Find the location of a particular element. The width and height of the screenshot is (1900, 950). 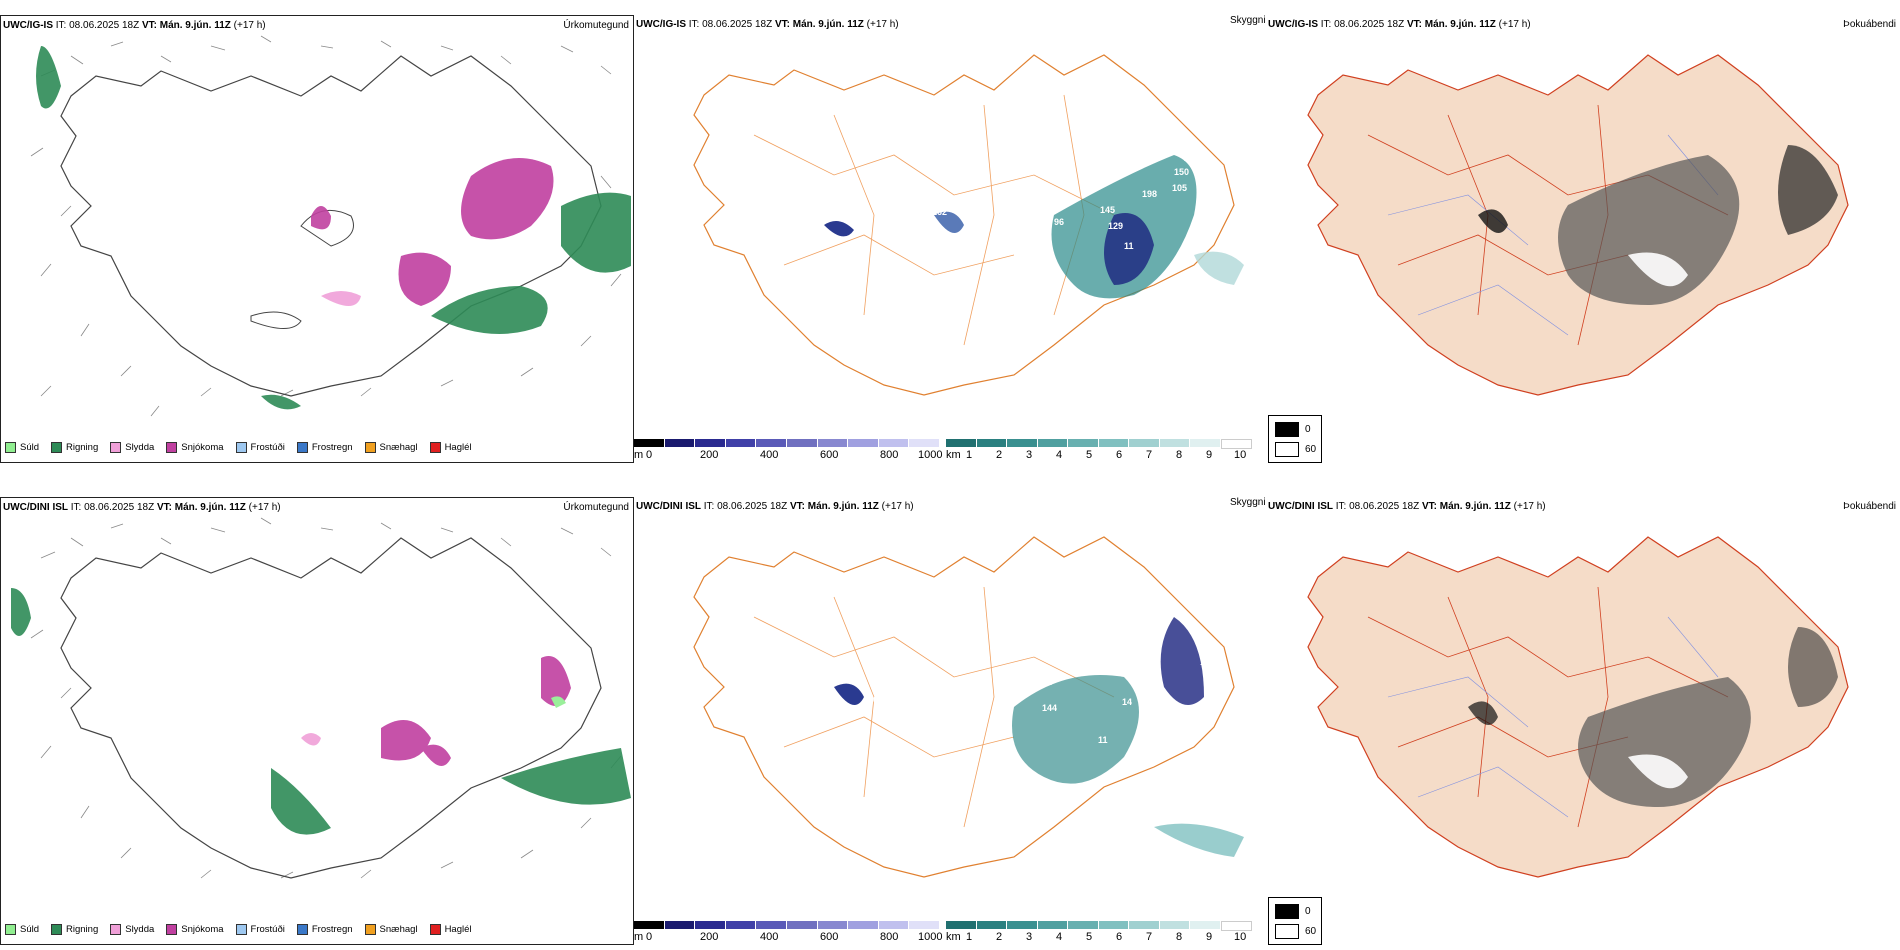

ceiling-value-label: 105 is located at coordinates (1179, 188).